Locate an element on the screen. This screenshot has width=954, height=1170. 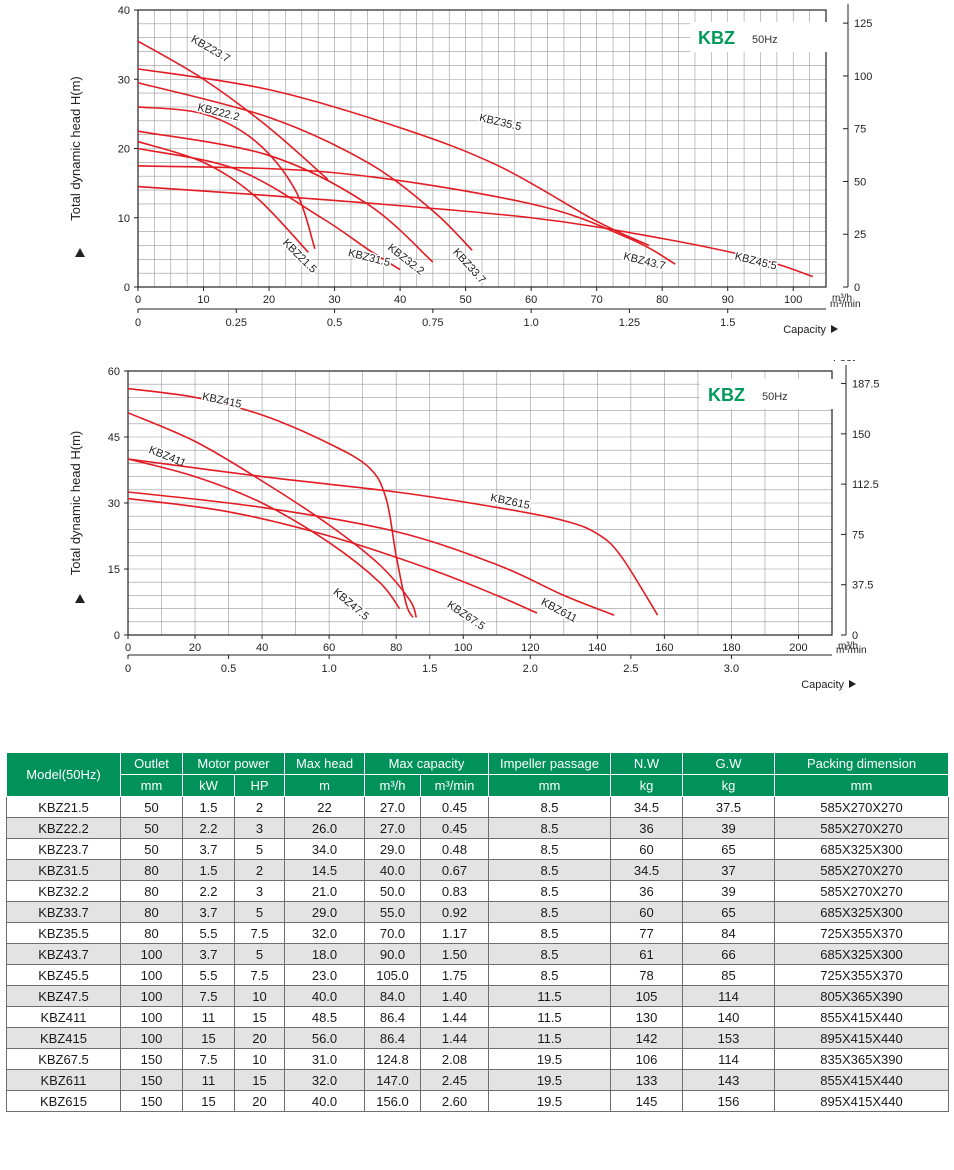
x-tick-label: 10 is located at coordinates (203, 300).